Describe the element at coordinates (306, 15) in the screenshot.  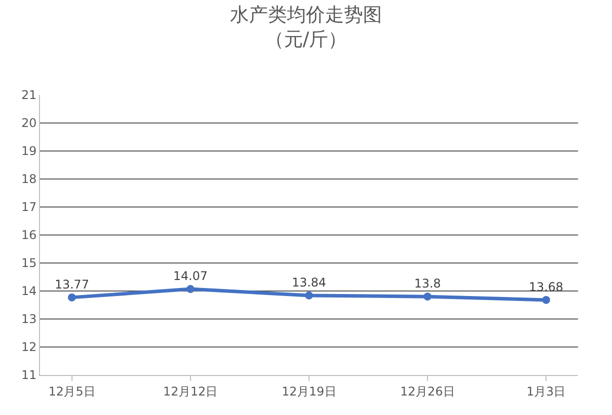
I see `chart-title: 水产类均价走势图` at that location.